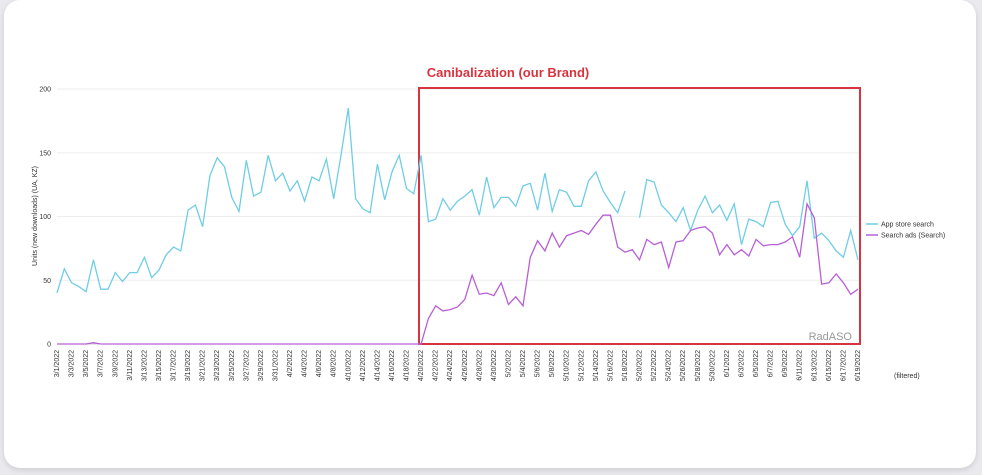 This screenshot has height=475, width=982. Describe the element at coordinates (348, 365) in the screenshot. I see `x-tick-label: 4/10/2022` at that location.